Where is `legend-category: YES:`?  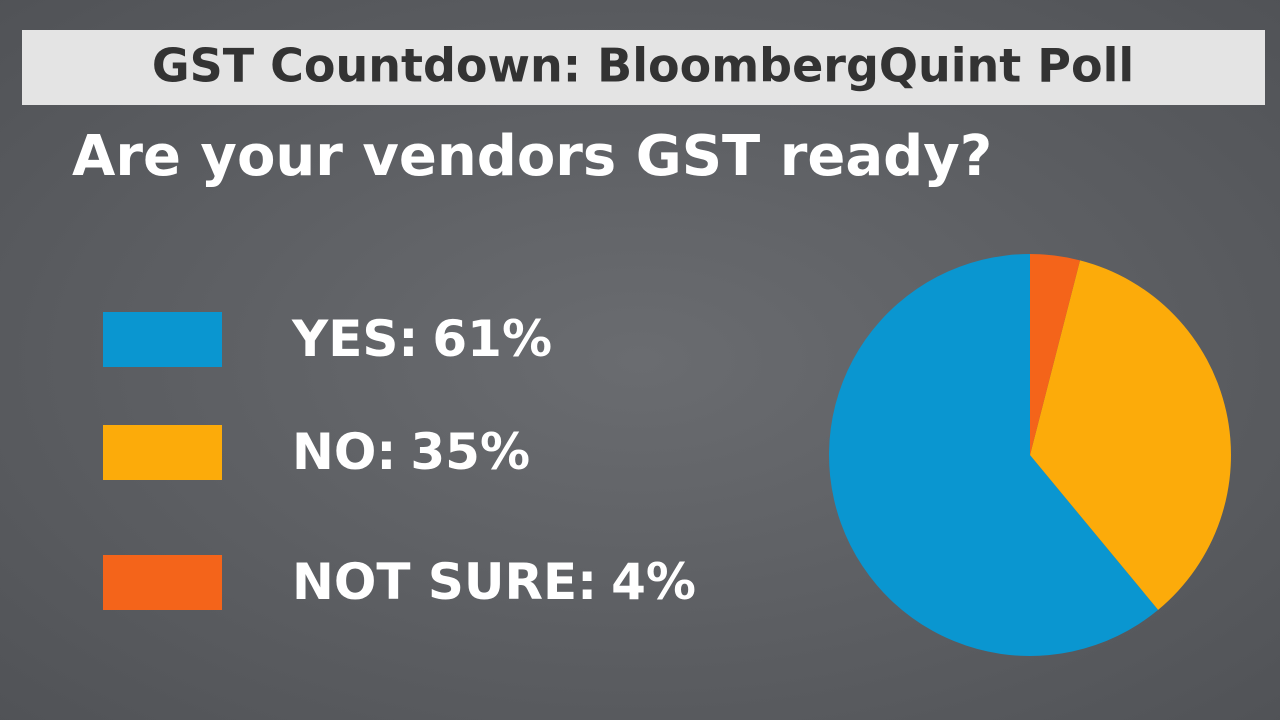 legend-category: YES: is located at coordinates (354, 339).